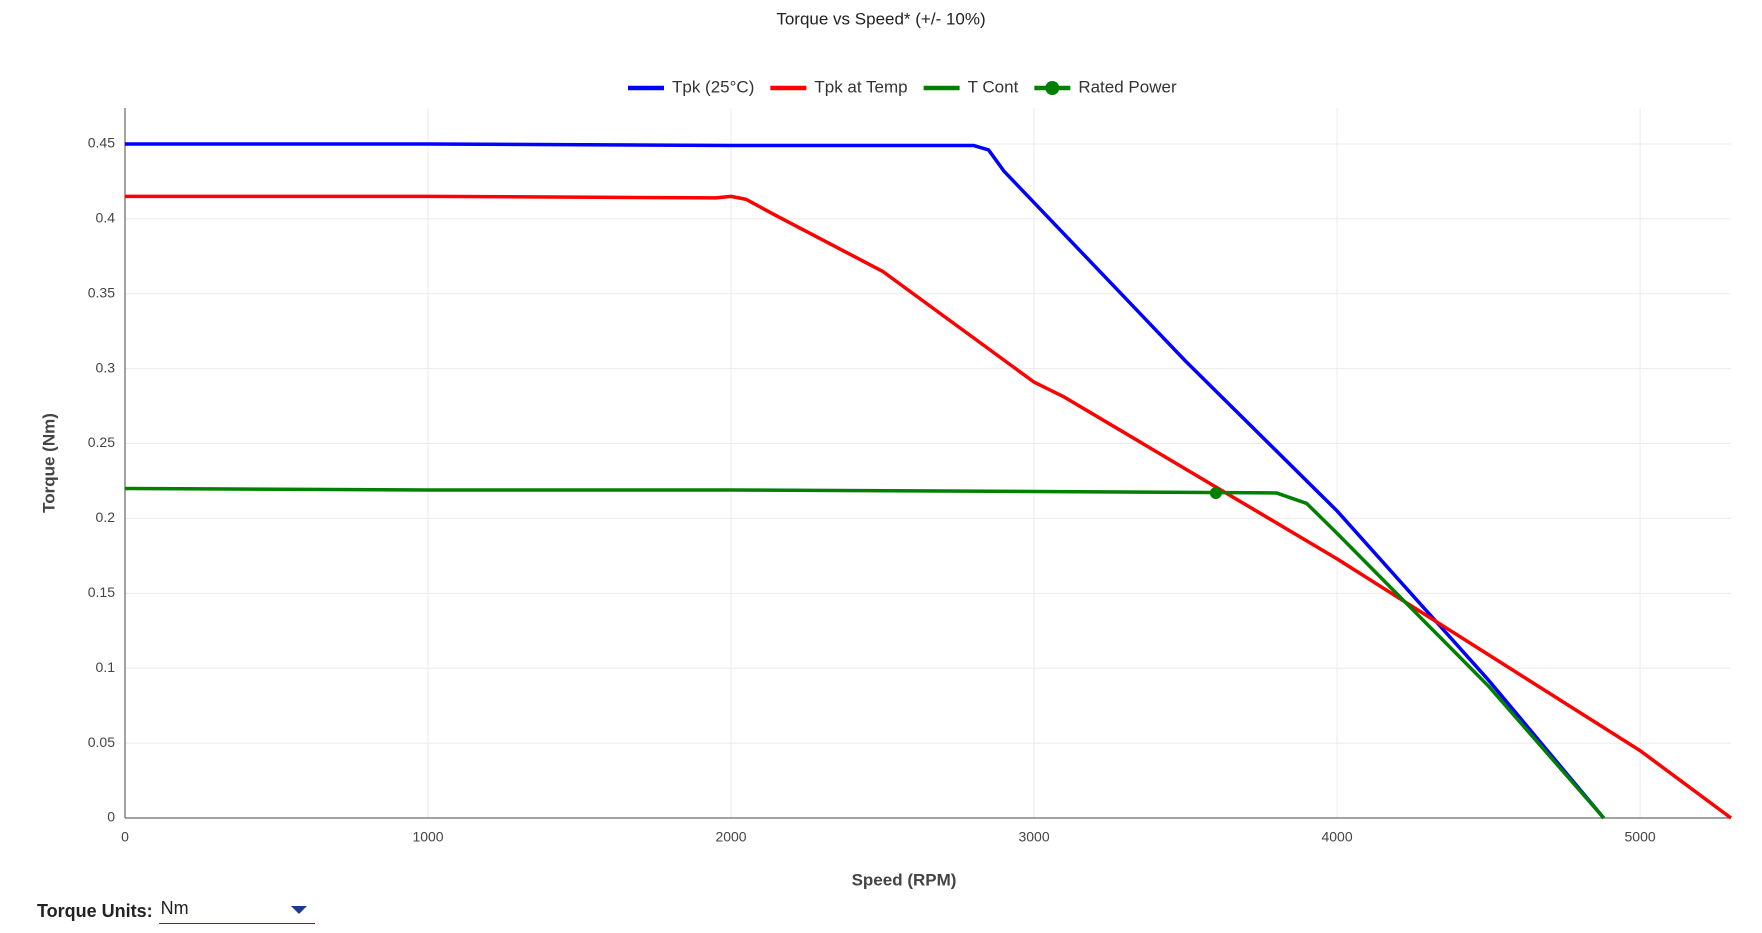  Describe the element at coordinates (1127, 86) in the screenshot. I see `legend-label: Rated Power` at that location.